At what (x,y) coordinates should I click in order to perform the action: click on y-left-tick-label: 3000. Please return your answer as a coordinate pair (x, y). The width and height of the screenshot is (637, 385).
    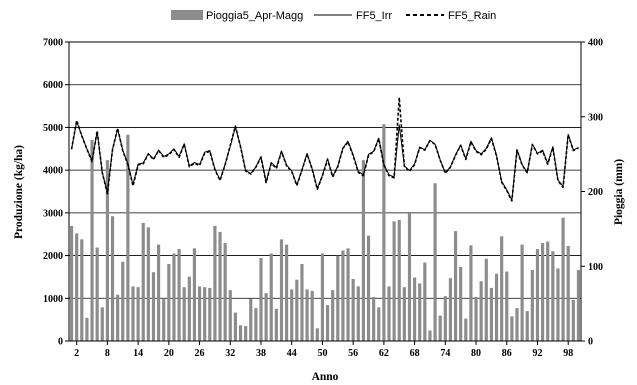
    Looking at the image, I should click on (53, 213).